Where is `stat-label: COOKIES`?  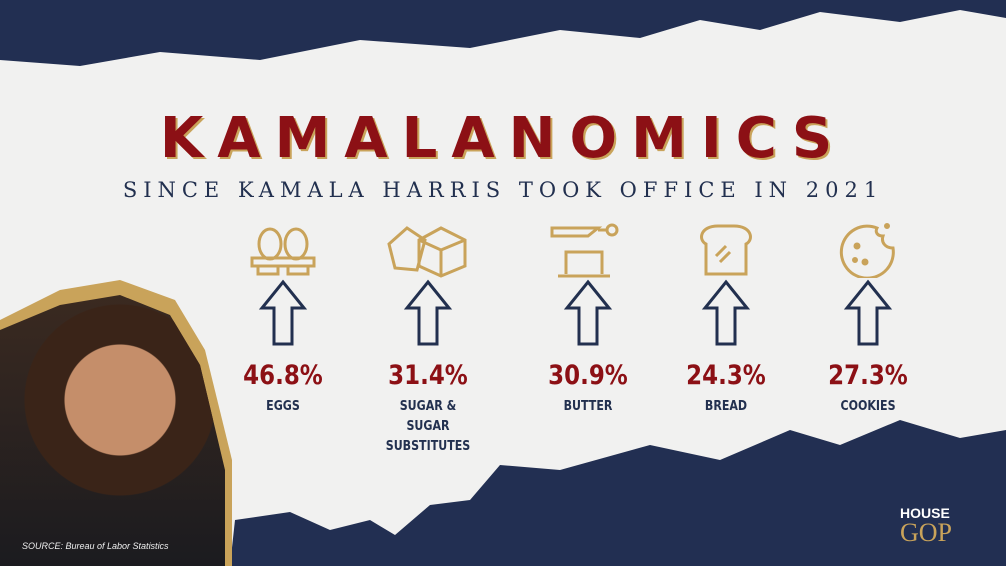 stat-label: COOKIES is located at coordinates (868, 406).